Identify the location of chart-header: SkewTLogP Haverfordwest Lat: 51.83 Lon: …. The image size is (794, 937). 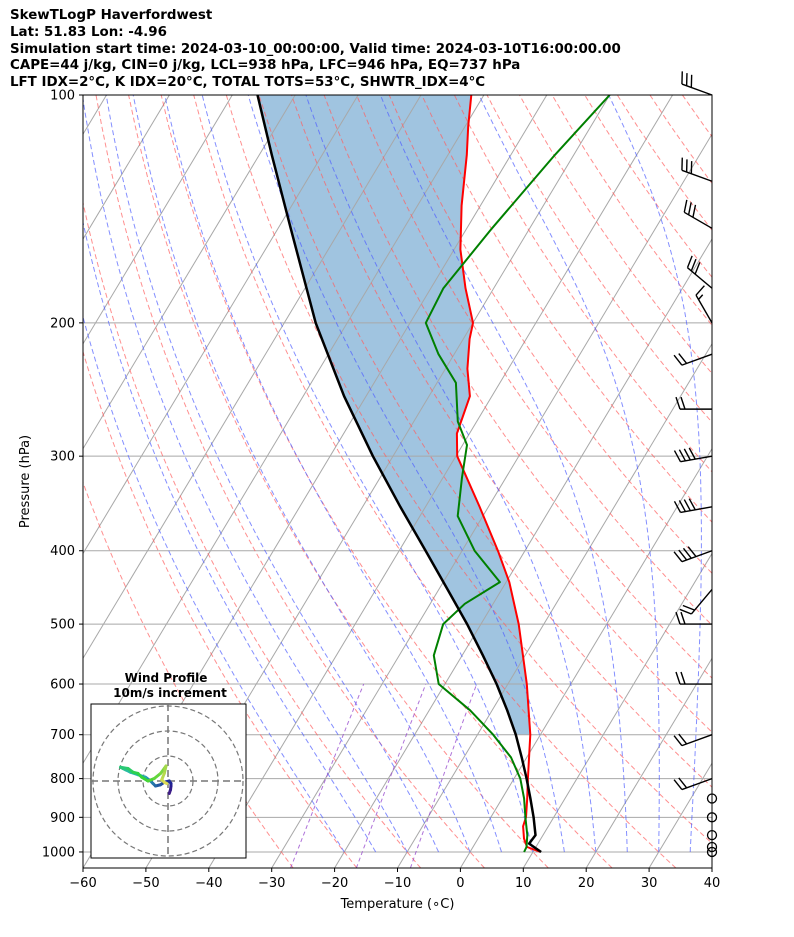
(315, 50).